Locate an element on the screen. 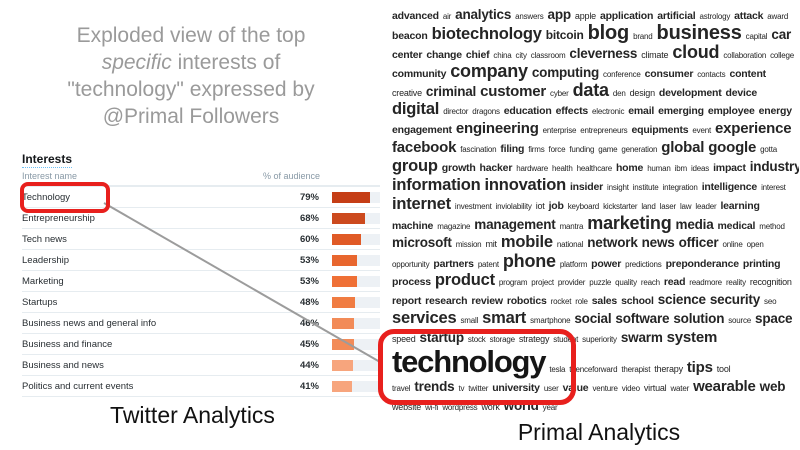  cloud-word-capital: capital is located at coordinates (756, 36).